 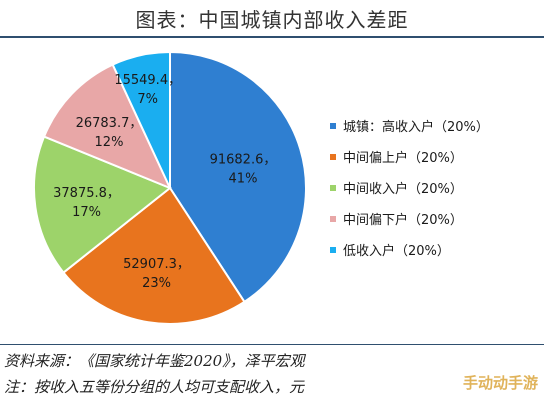 I want to click on legend-label-4: 中间偏下户（20%）, so click(x=403, y=220).